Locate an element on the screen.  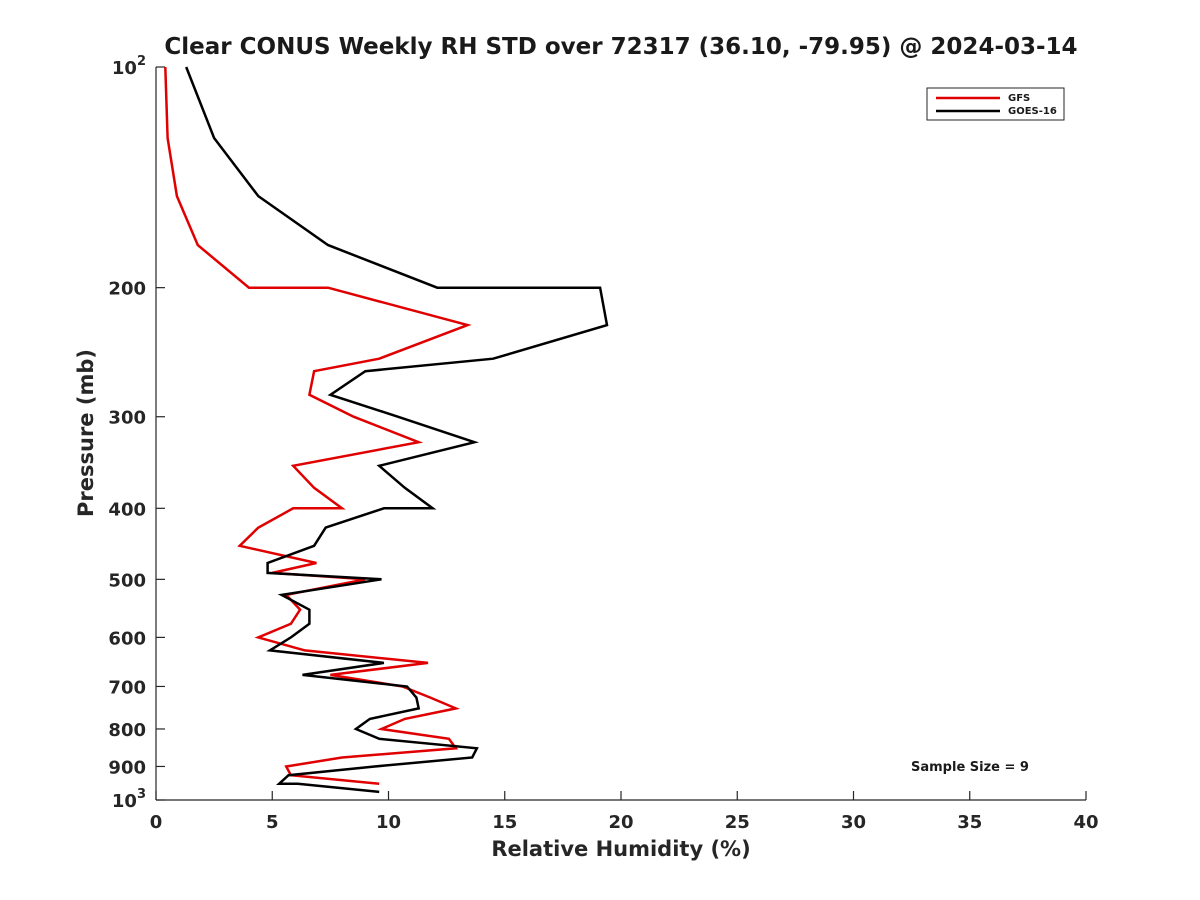
y-tick-label-exponent: 3 is located at coordinates (141, 794).